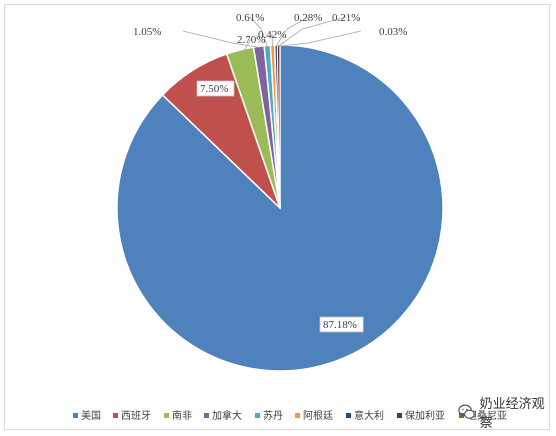  What do you see at coordinates (425, 415) in the screenshot?
I see `legend-label-7: 保加利亚` at bounding box center [425, 415].